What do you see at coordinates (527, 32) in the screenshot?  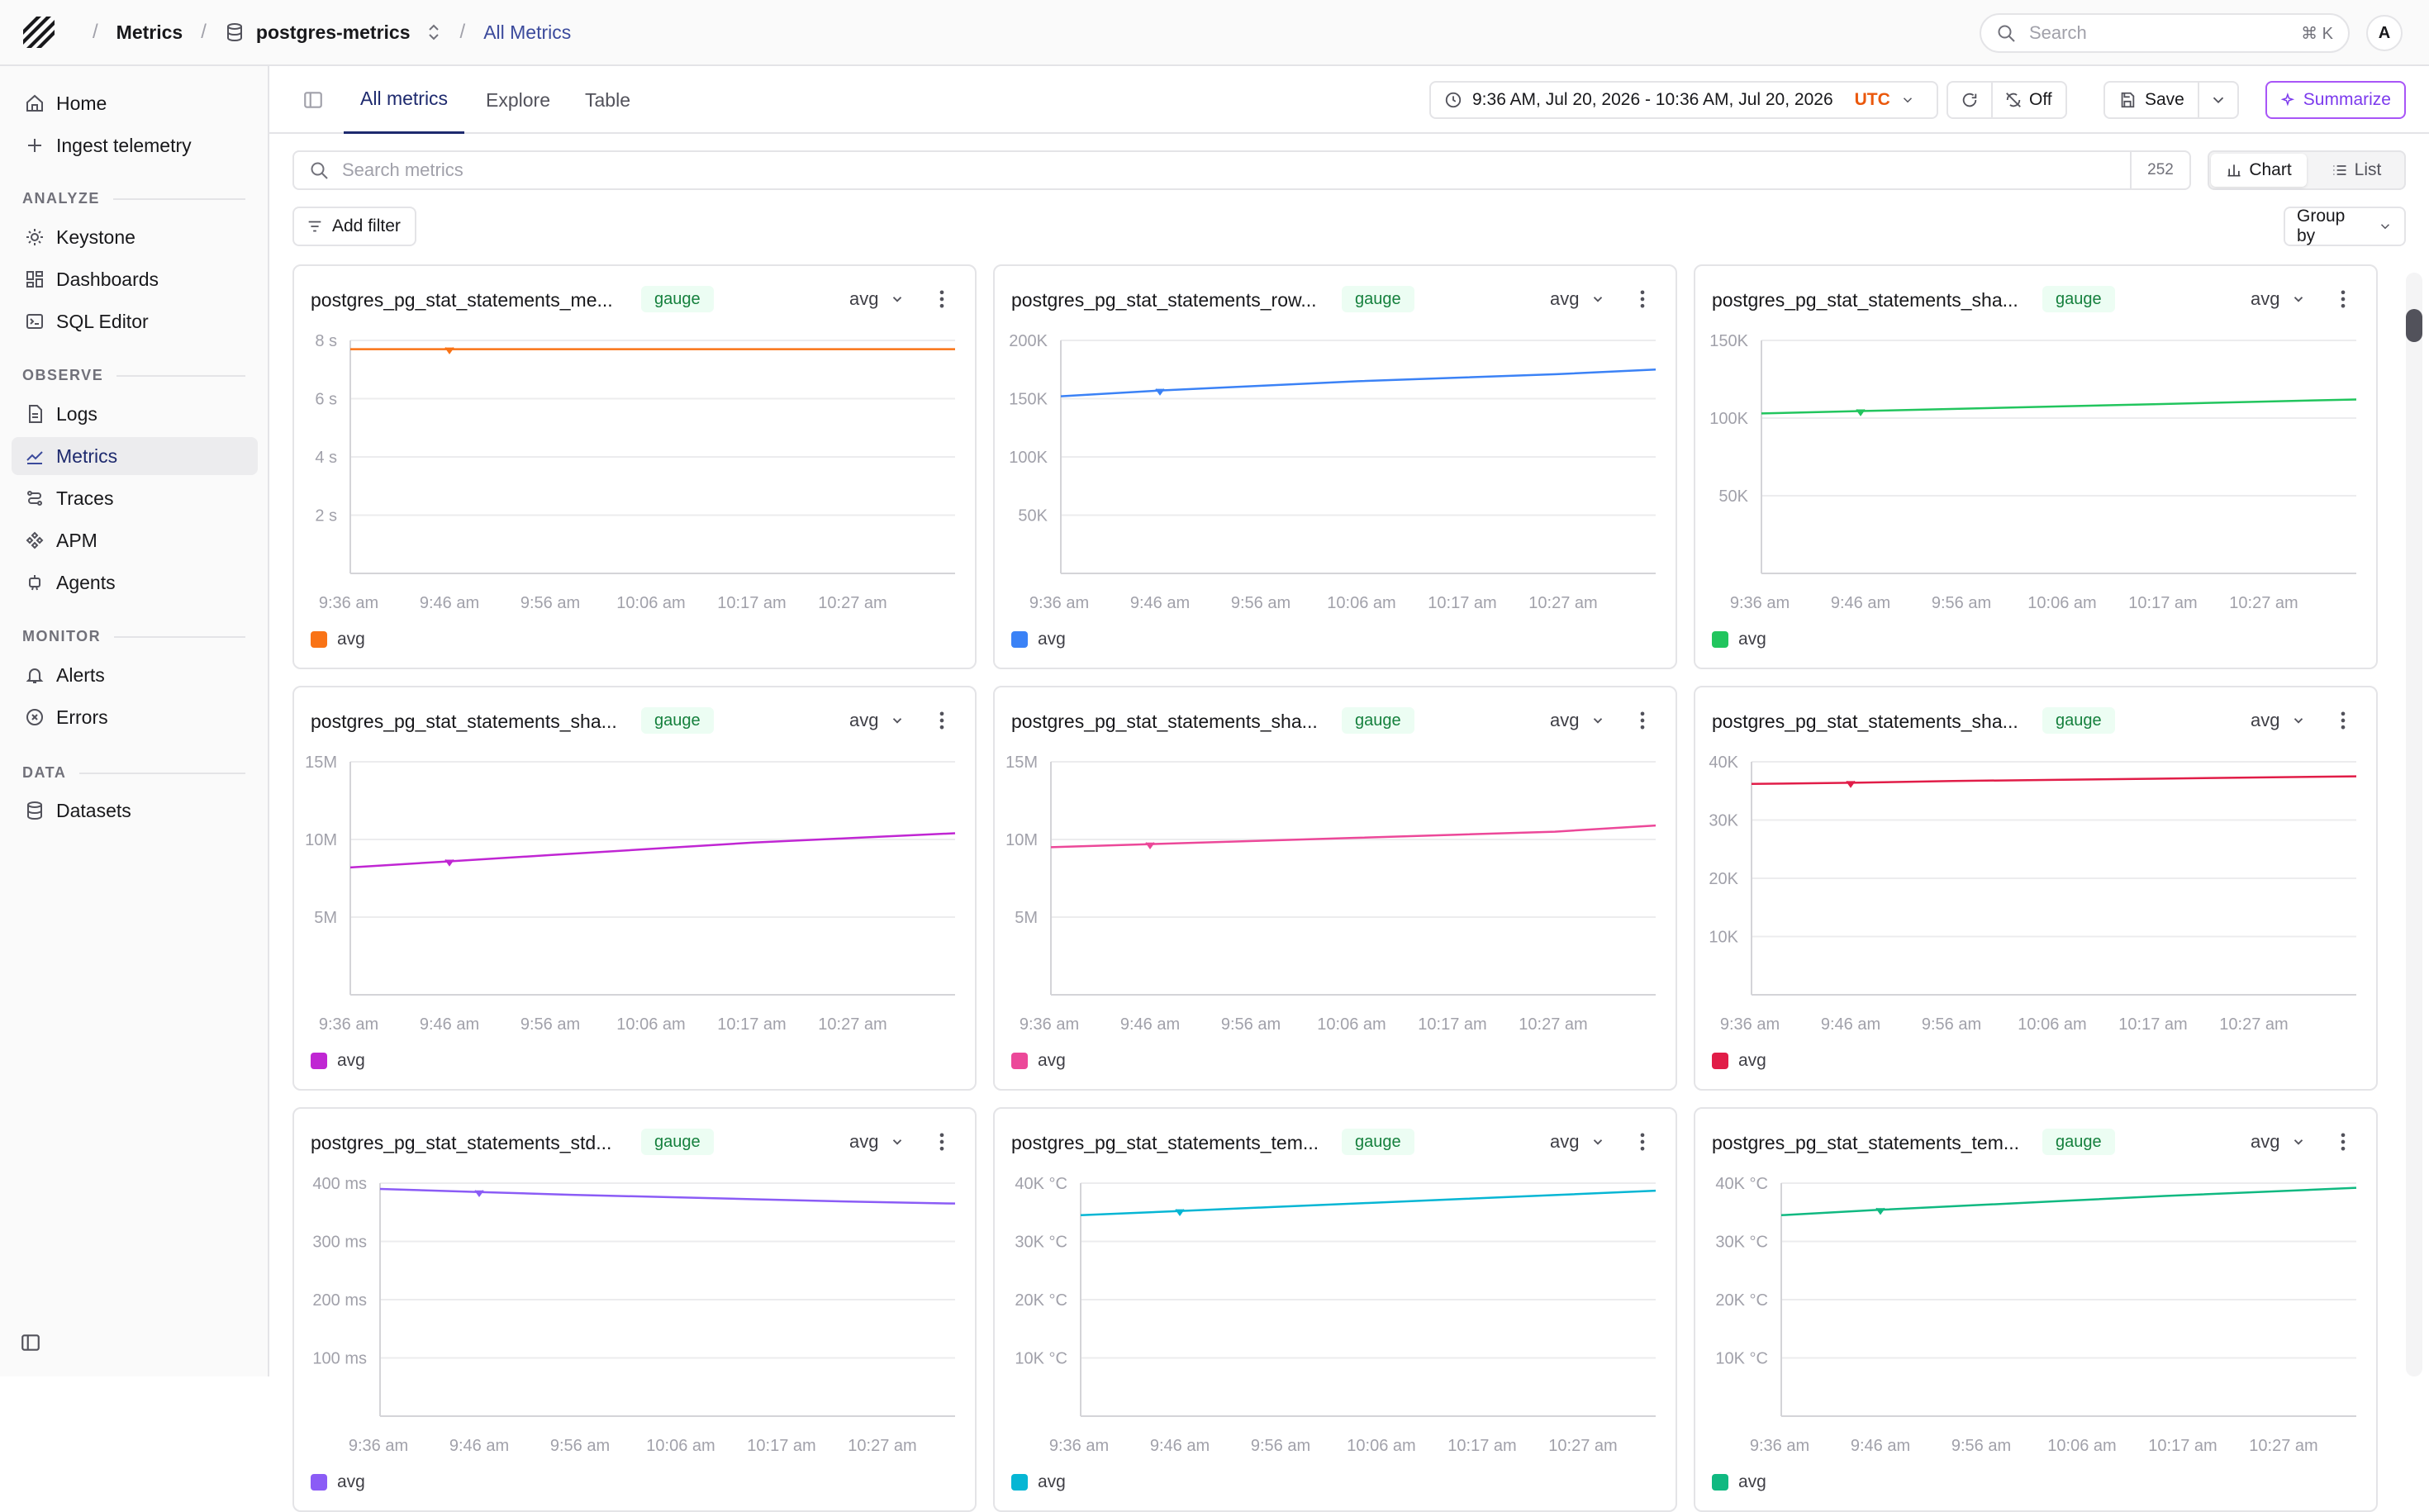 I see `breadcrumb-current: All Metrics` at bounding box center [527, 32].